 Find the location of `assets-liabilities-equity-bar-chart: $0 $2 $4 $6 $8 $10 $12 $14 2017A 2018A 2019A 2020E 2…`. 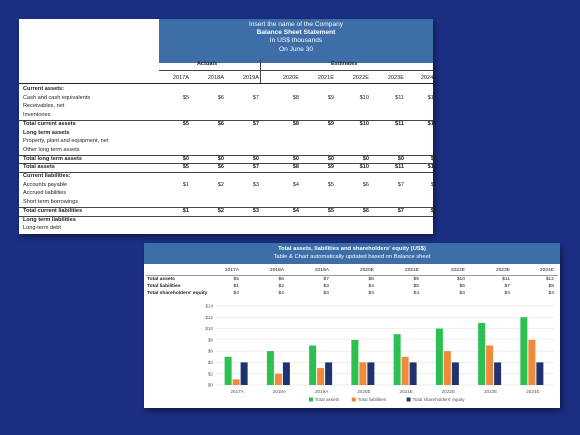

assets-liabilities-equity-bar-chart: $0 $2 $4 $6 $8 $10 $12 $14 2017A 2018A 2019A 2020E 2… is located at coordinates (379, 353).